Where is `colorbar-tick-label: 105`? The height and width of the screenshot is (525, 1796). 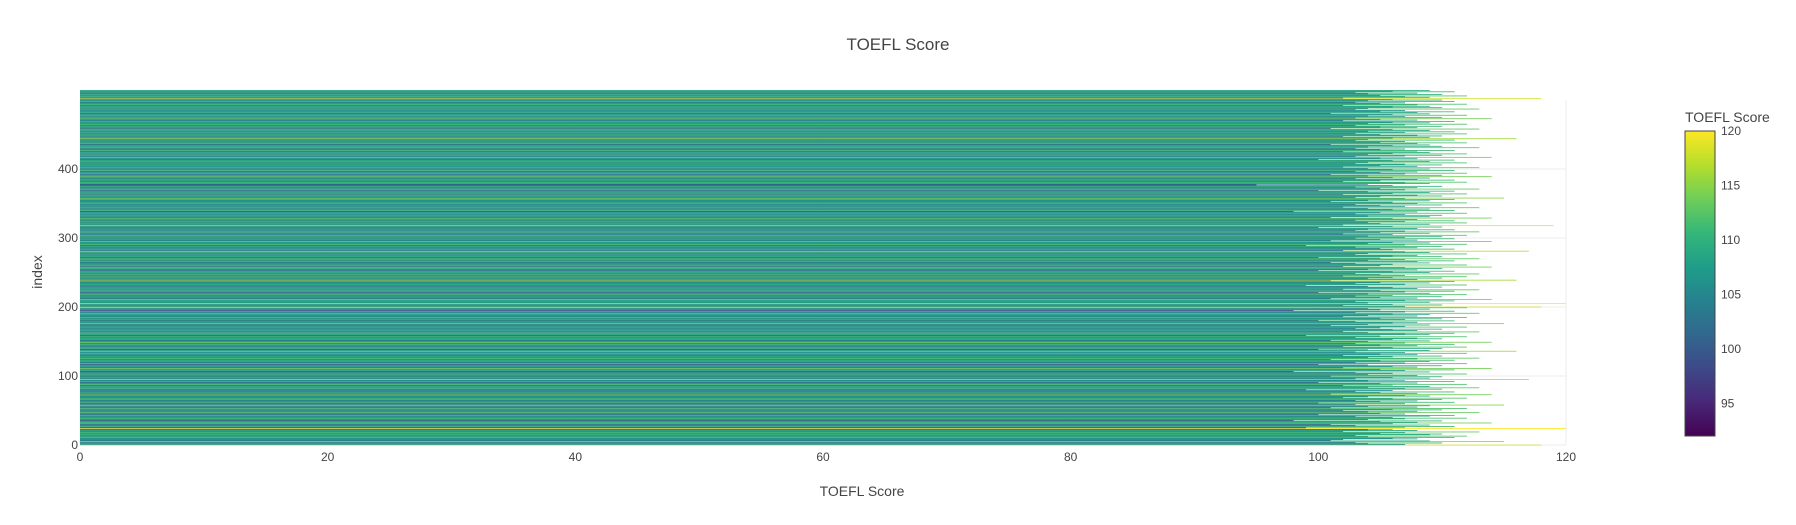 colorbar-tick-label: 105 is located at coordinates (1731, 294).